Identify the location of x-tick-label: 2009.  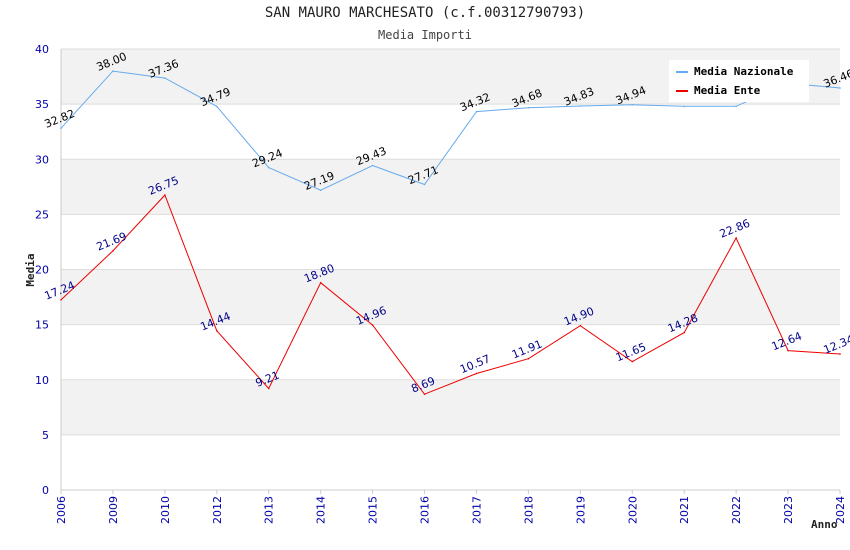
(113, 510).